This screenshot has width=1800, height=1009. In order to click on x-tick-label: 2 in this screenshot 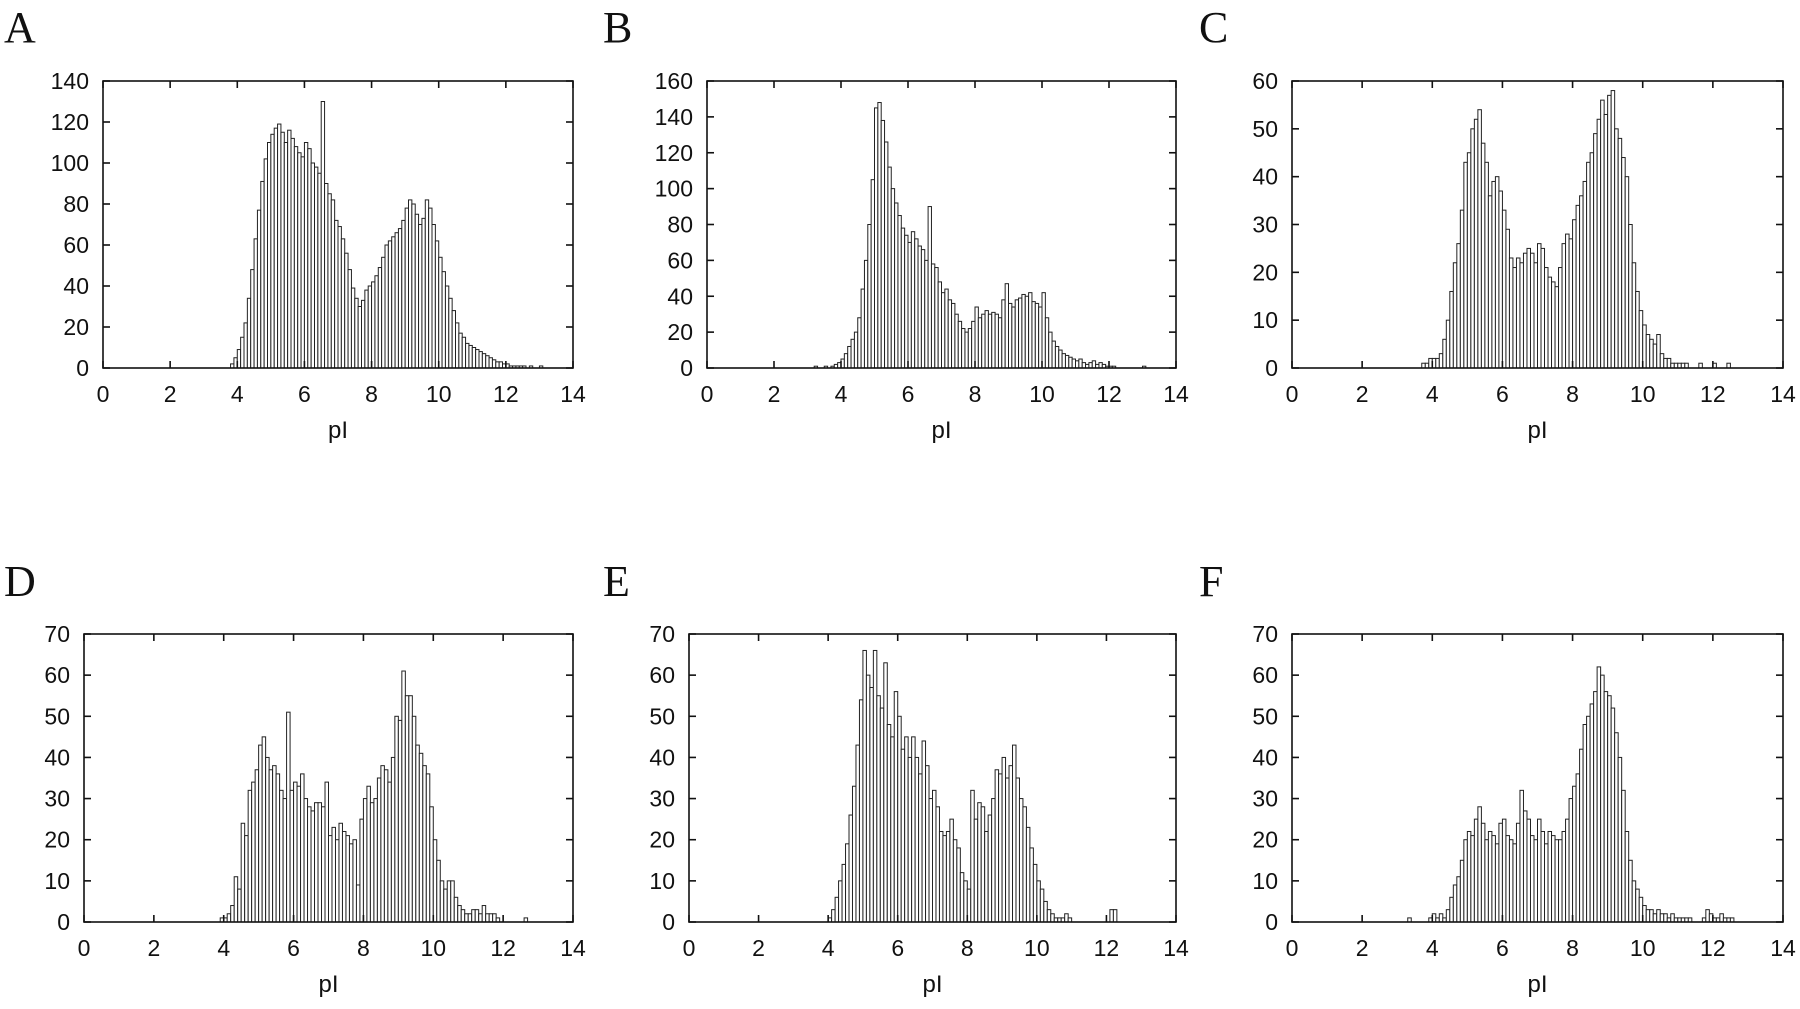, I will do `click(774, 394)`.